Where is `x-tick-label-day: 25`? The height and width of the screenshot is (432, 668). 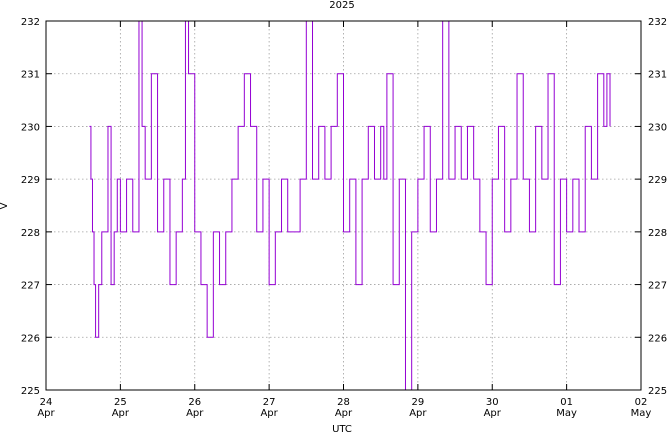 x-tick-label-day: 25 is located at coordinates (120, 402).